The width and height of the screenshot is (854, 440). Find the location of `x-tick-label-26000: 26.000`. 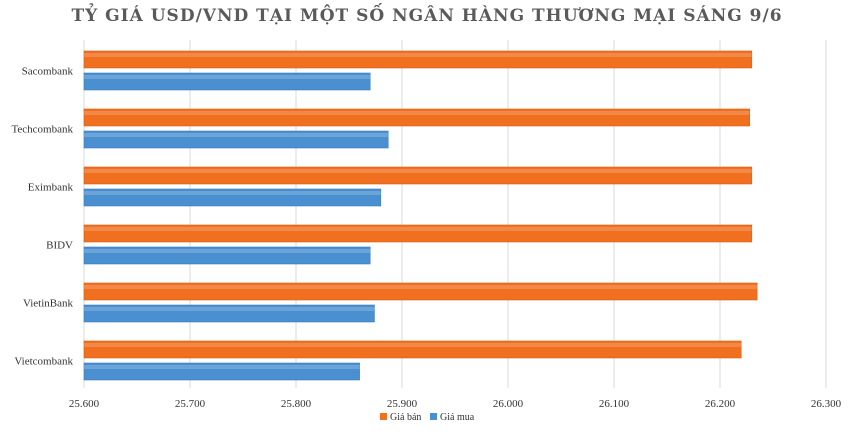

x-tick-label-26000: 26.000 is located at coordinates (508, 404).